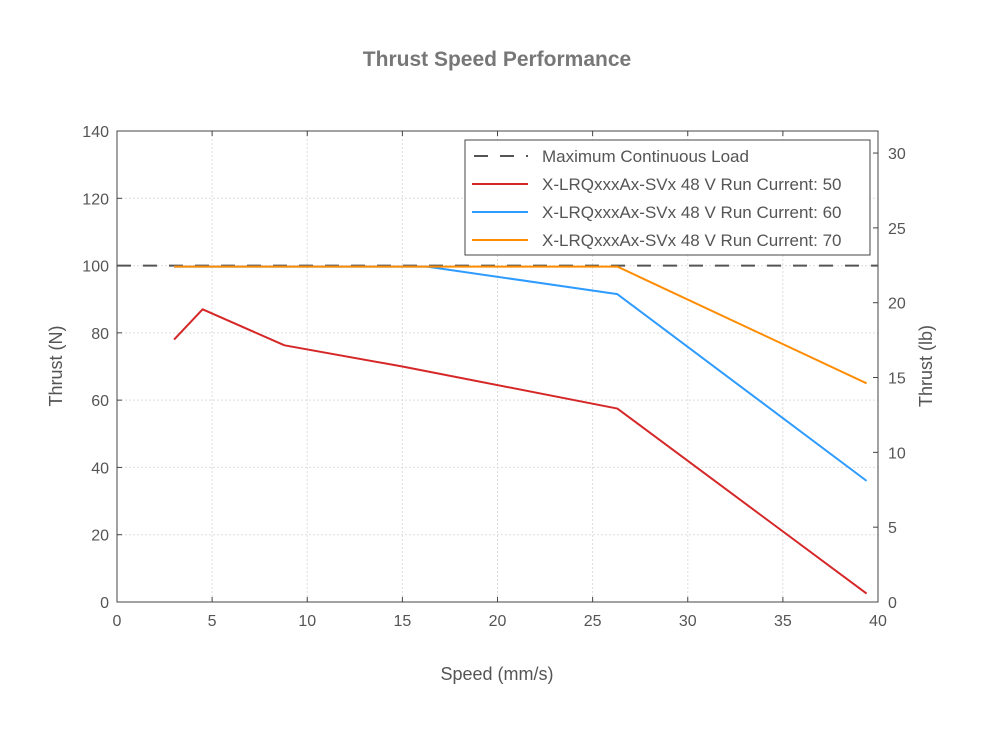 This screenshot has height=737, width=986. I want to click on legend-label-1: X-LRQxxxAx-SVx 48 V Run Current: 50, so click(692, 184).